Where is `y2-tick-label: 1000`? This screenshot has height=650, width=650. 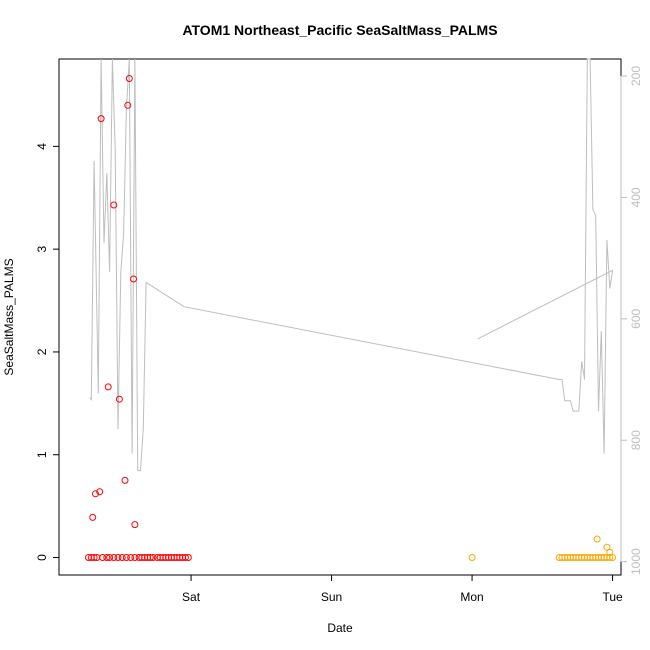 y2-tick-label: 1000 is located at coordinates (636, 561).